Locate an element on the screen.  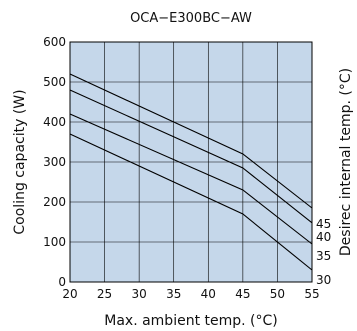
series-label-30: 30 is located at coordinates (323, 280).